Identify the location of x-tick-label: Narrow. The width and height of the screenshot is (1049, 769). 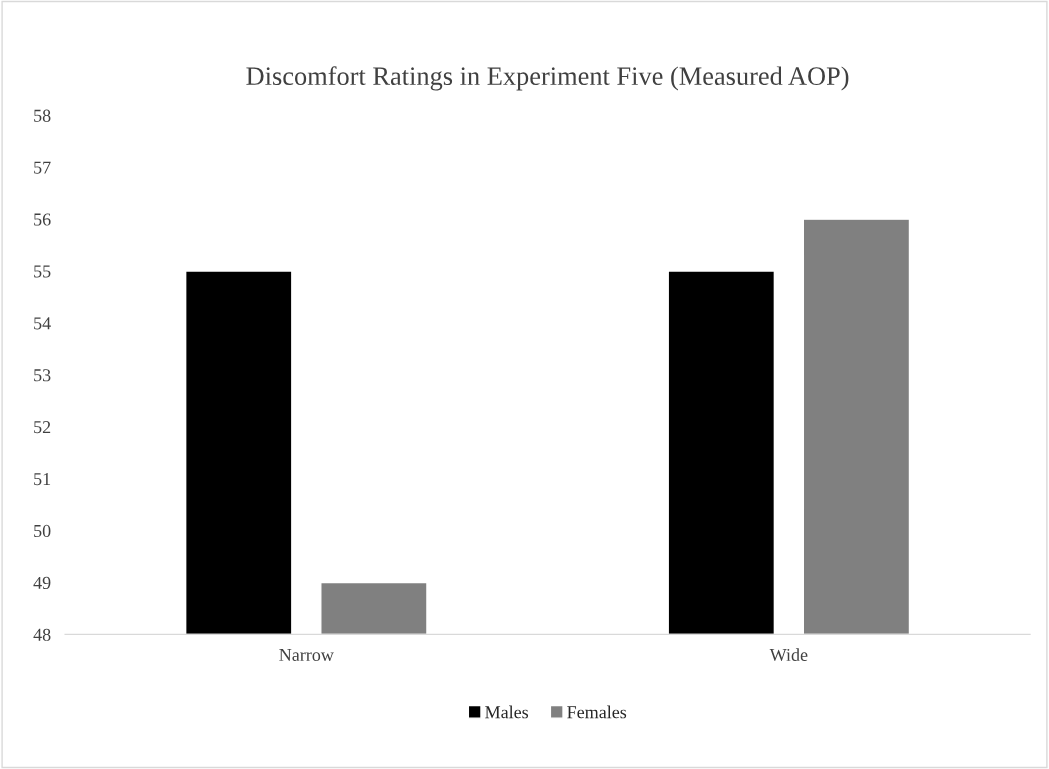
(306, 655).